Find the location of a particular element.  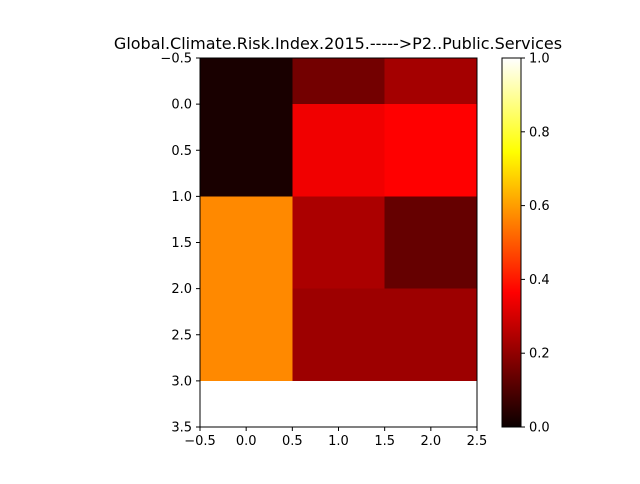

colorbar: 0.0 0.2 0.4 0.6 0.8 1.0 is located at coordinates (525, 244).